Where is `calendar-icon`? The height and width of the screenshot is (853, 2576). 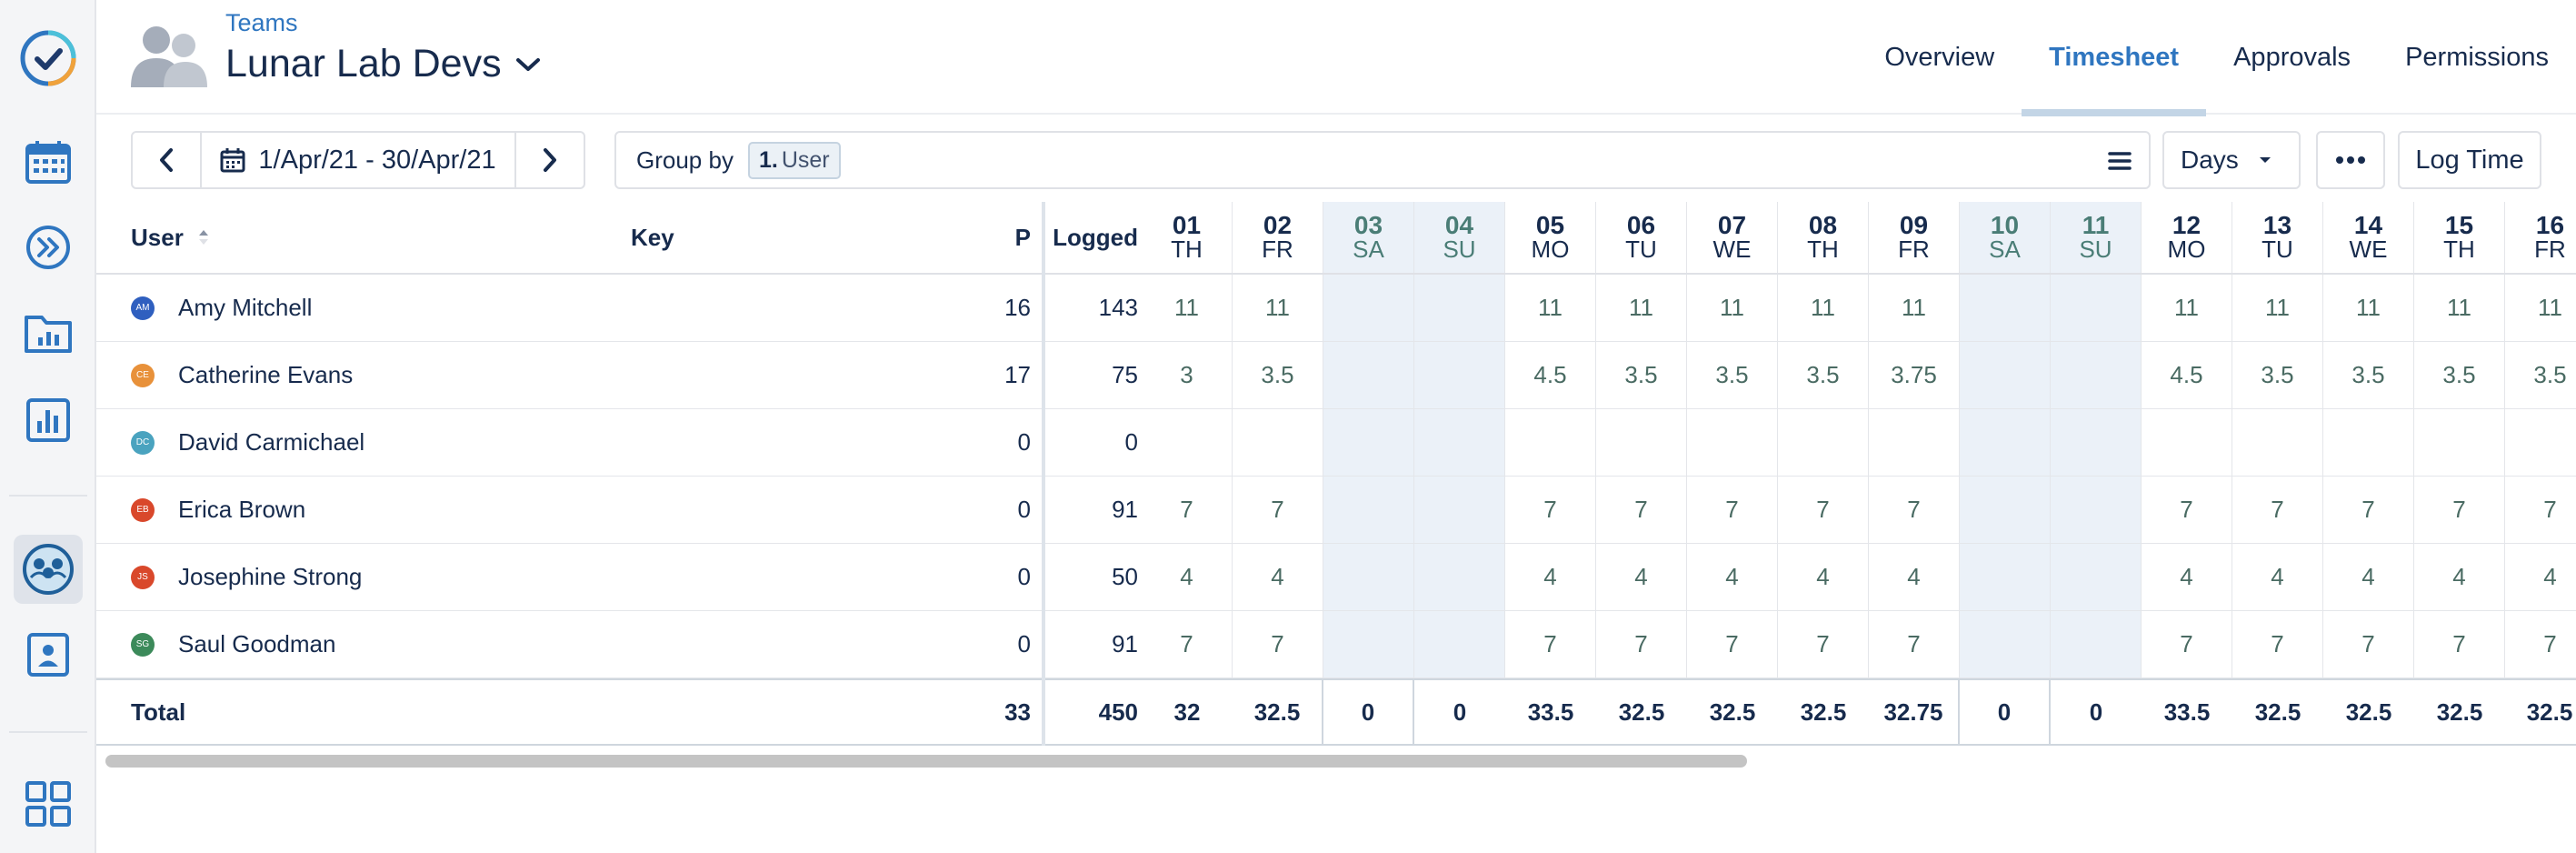 calendar-icon is located at coordinates (48, 161).